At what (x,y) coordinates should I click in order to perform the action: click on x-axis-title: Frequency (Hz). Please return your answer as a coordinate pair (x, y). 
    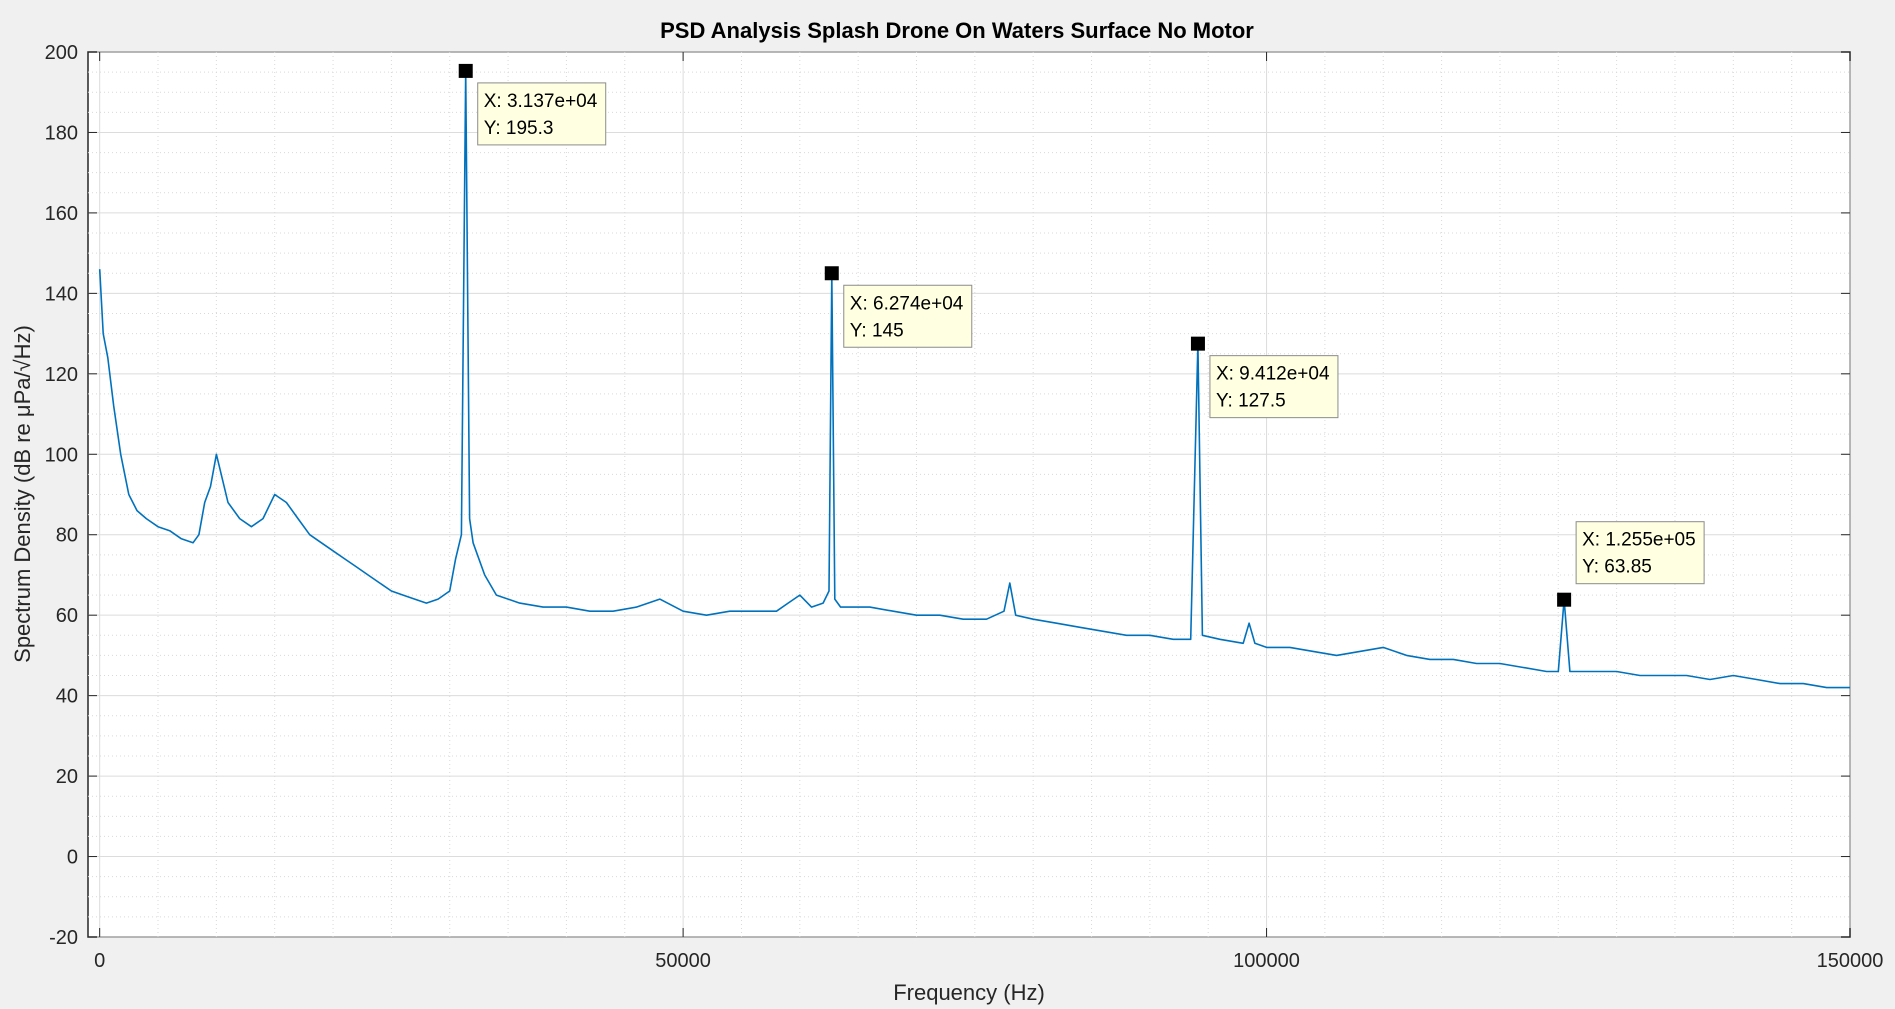
    Looking at the image, I should click on (969, 992).